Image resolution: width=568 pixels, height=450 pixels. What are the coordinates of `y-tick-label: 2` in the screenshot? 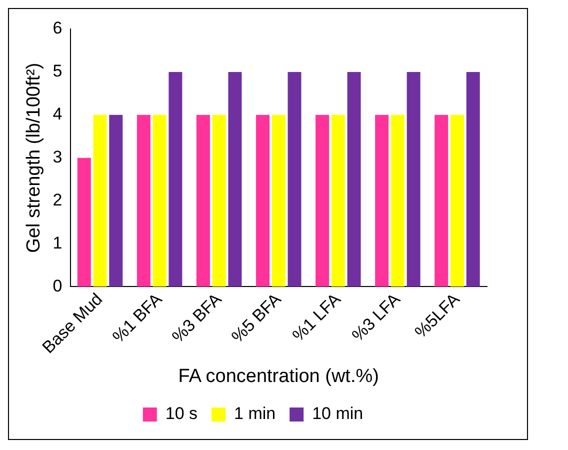 It's located at (57, 200).